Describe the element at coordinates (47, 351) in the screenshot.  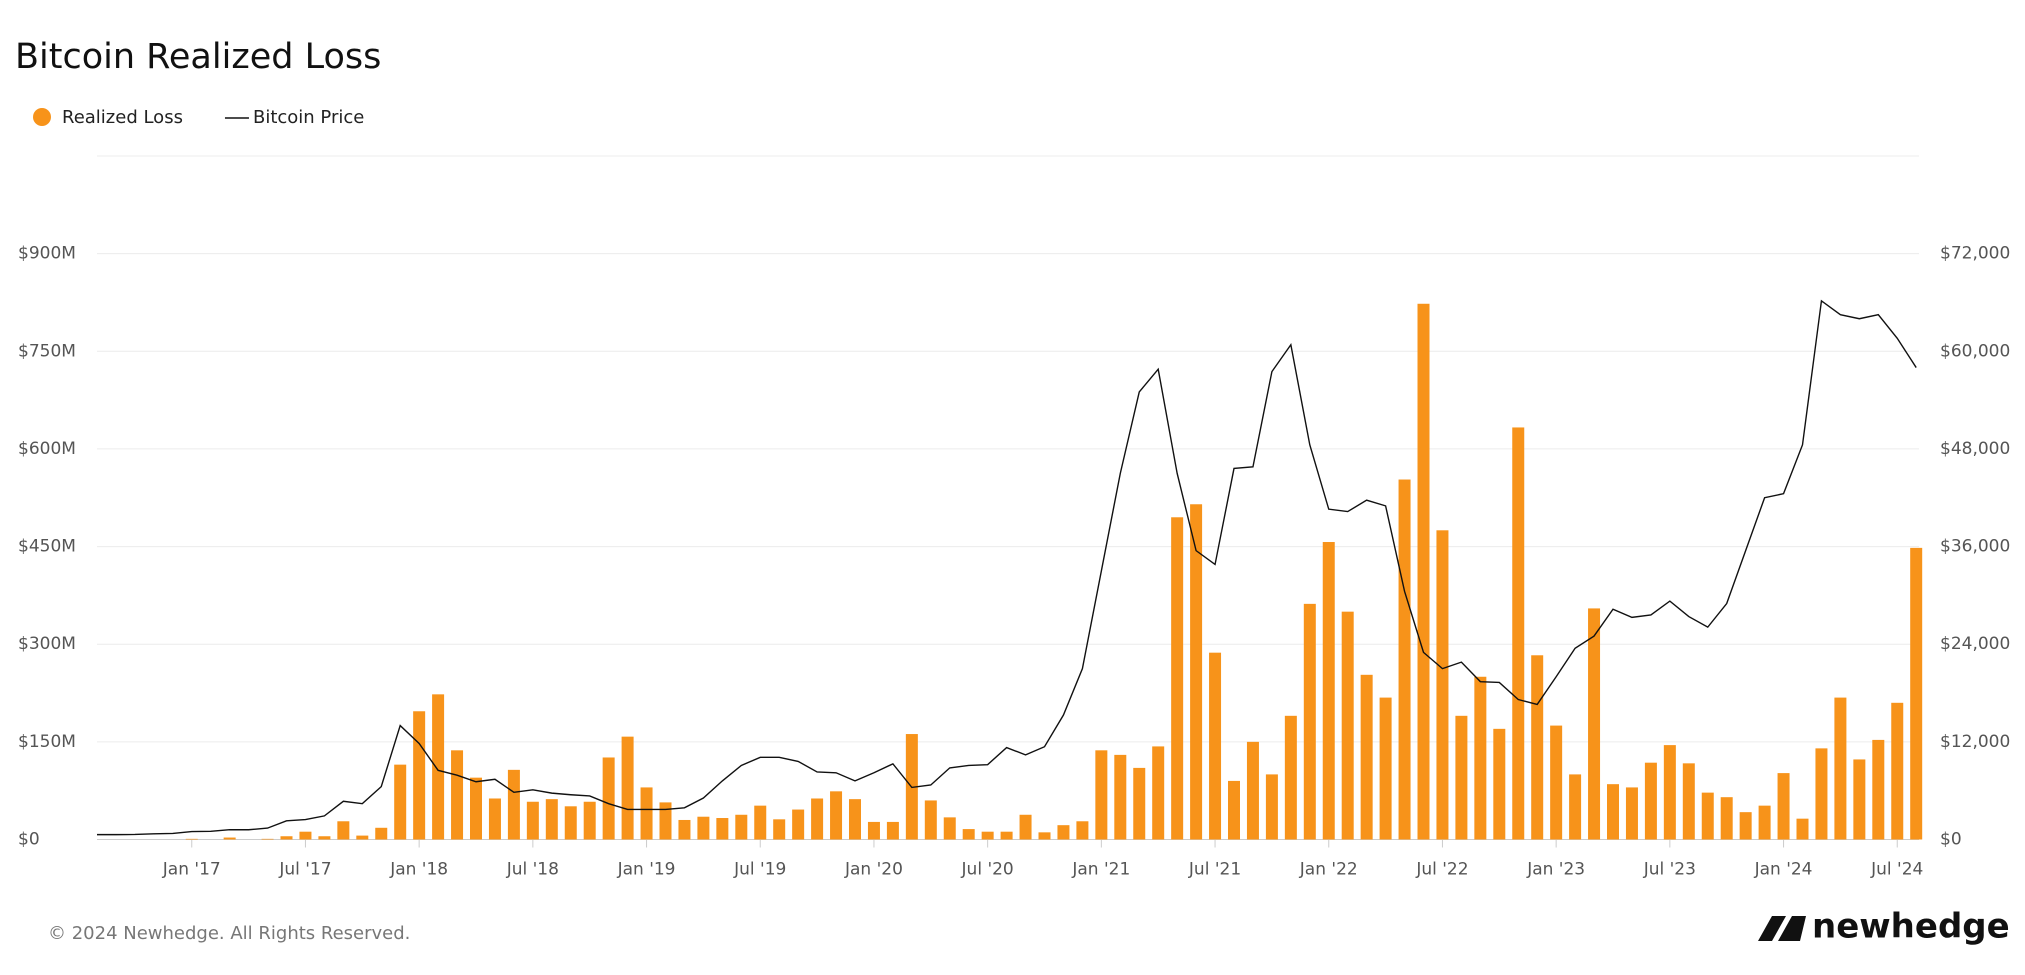
I see `y-tick-label: $750M` at that location.